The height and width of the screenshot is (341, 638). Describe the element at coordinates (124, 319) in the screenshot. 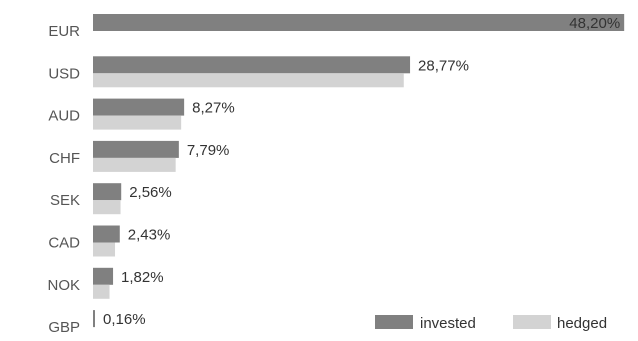

I see `value-label-gbp: 0,16%` at that location.